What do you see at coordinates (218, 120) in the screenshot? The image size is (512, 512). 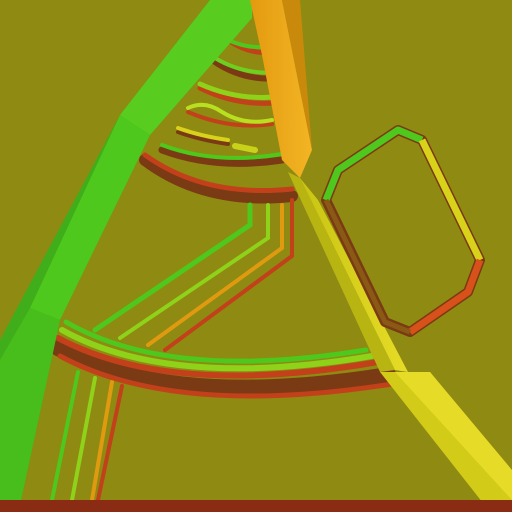 I see `curved-rails-upper` at bounding box center [218, 120].